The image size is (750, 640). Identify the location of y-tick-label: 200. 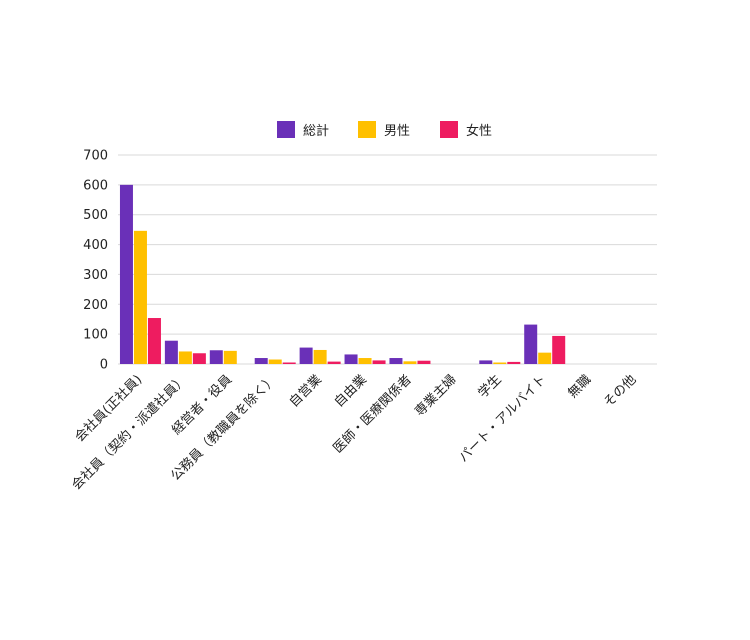
(95, 305).